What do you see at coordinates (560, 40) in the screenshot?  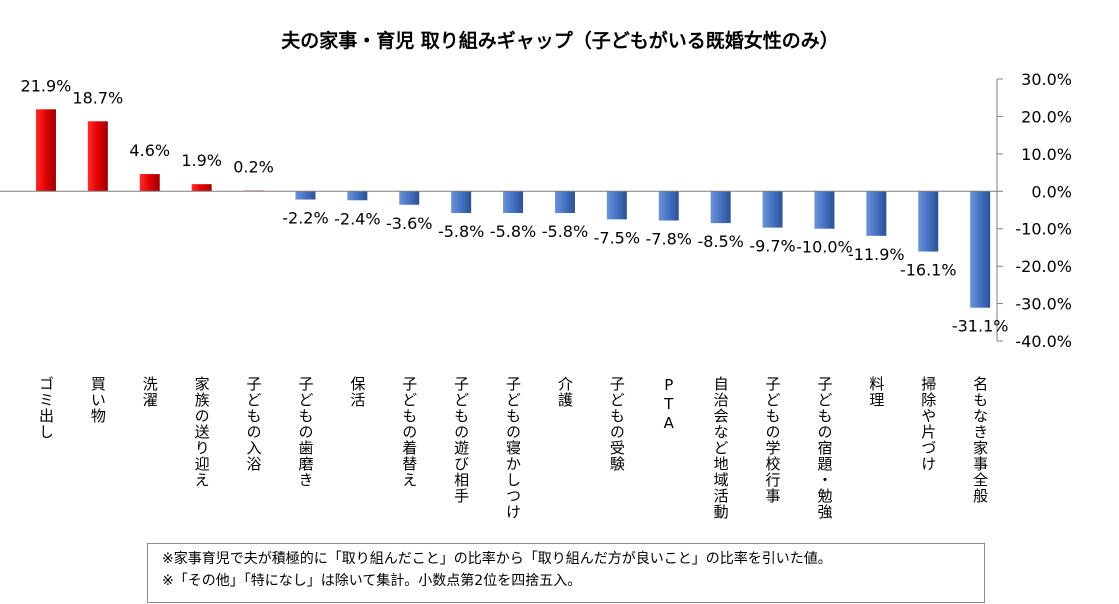 I see `chart-title: 夫の家事・育児 取り組みギャップ（子どもがいる既婚女性のみ）` at bounding box center [560, 40].